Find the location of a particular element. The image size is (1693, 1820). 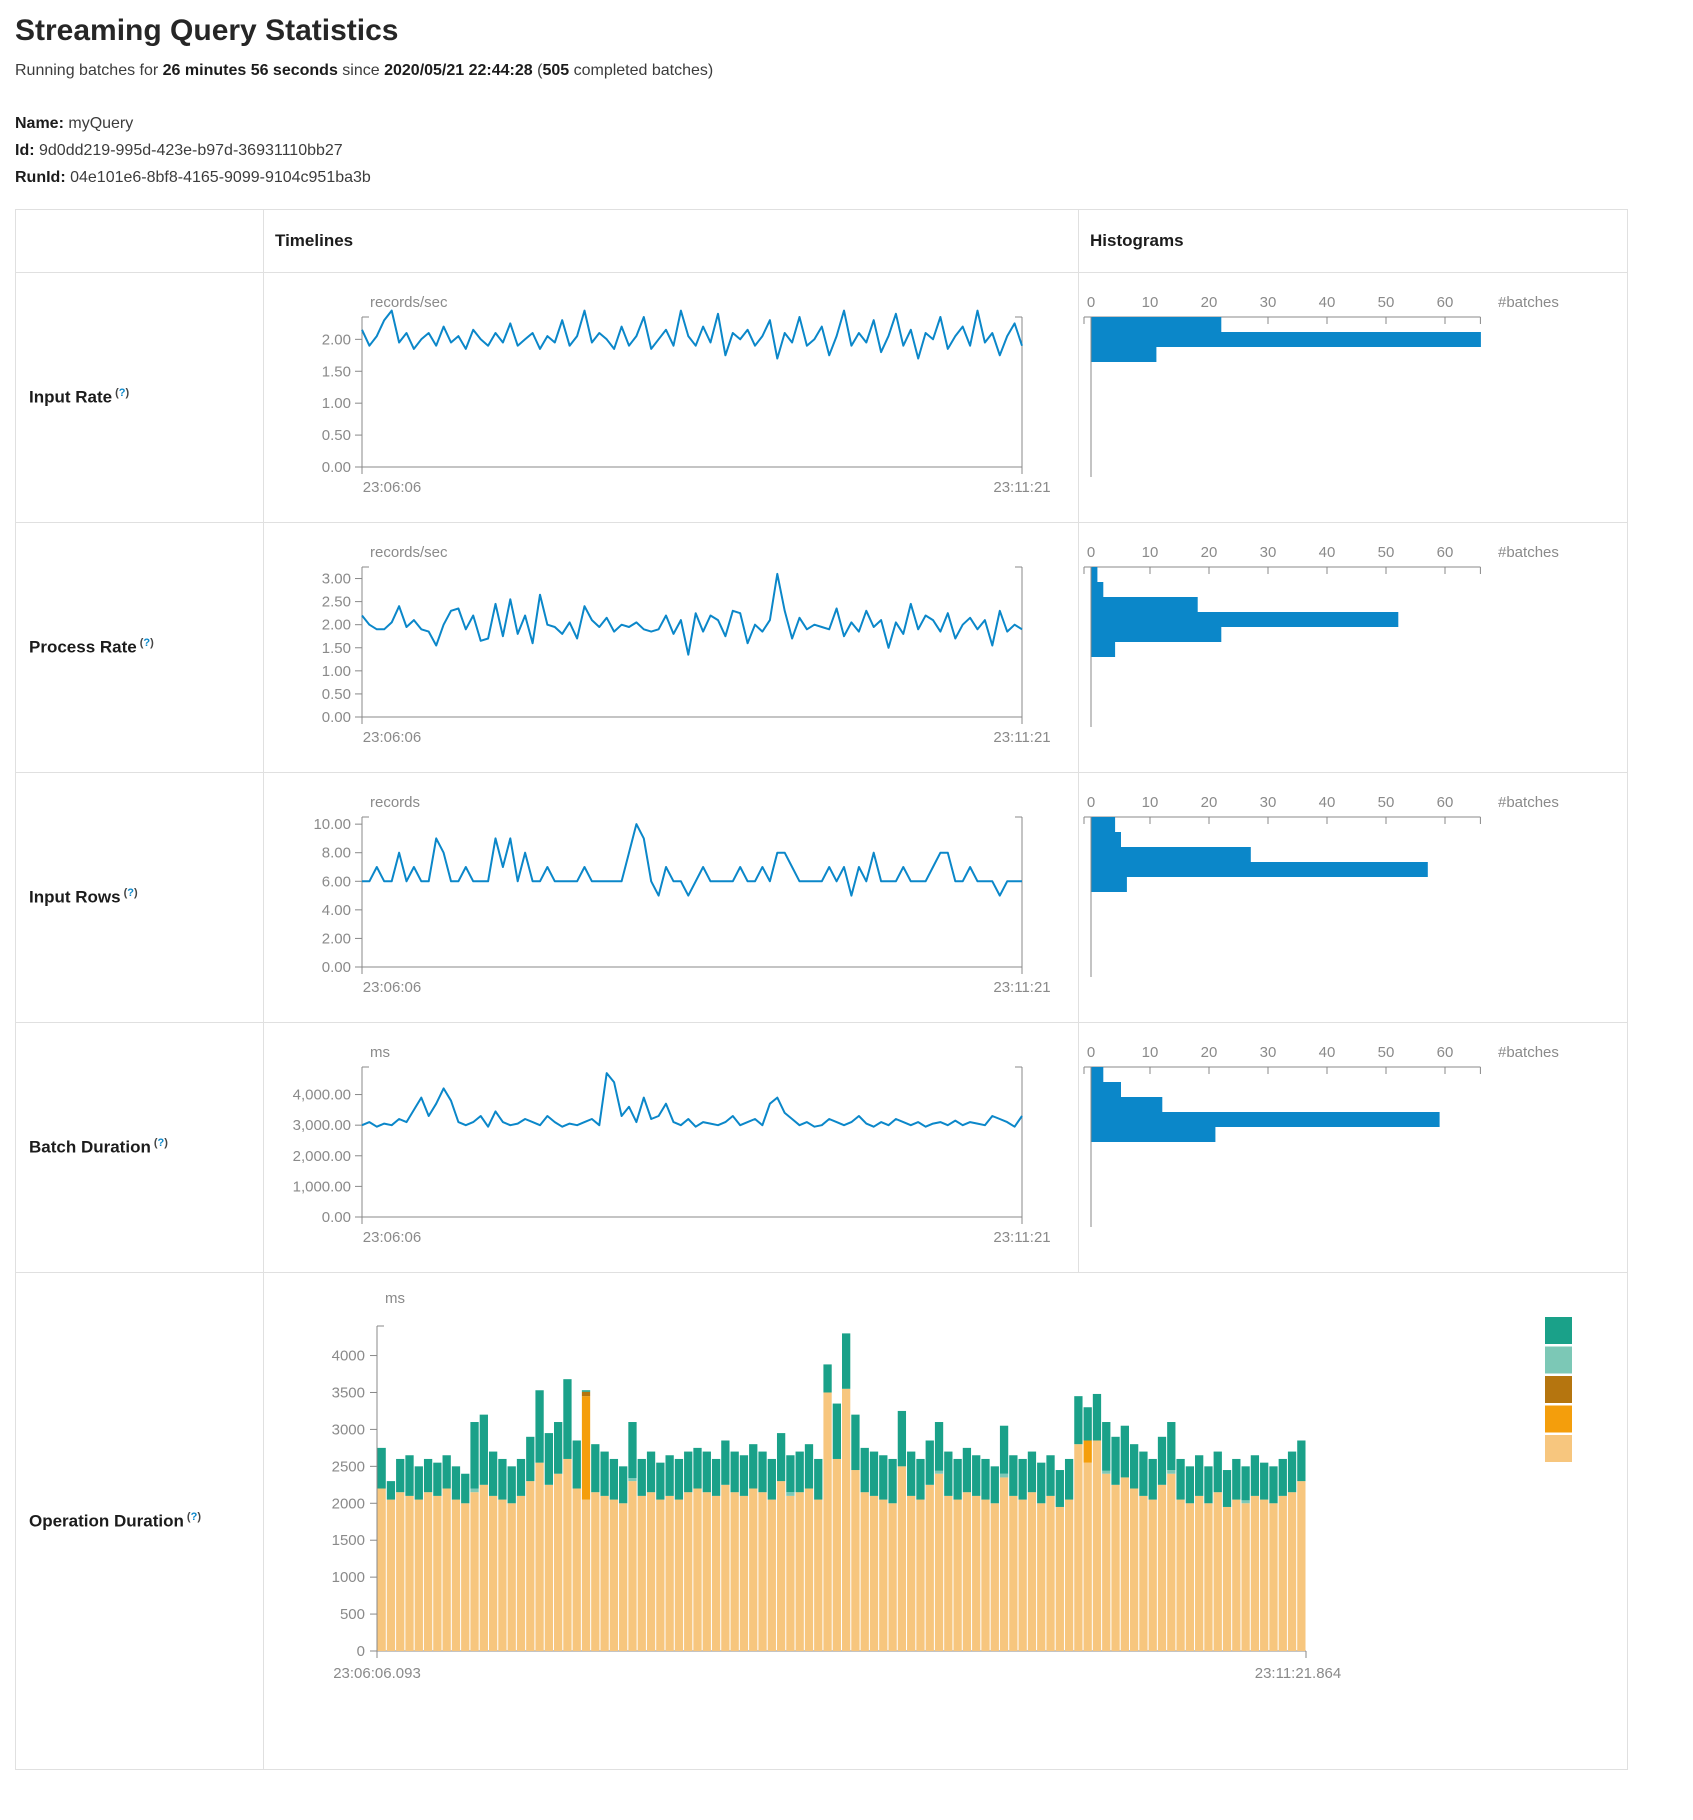

query-runid-value: 04e101e6-8bf8-4165-9099-9104c951ba3b is located at coordinates (220, 177).